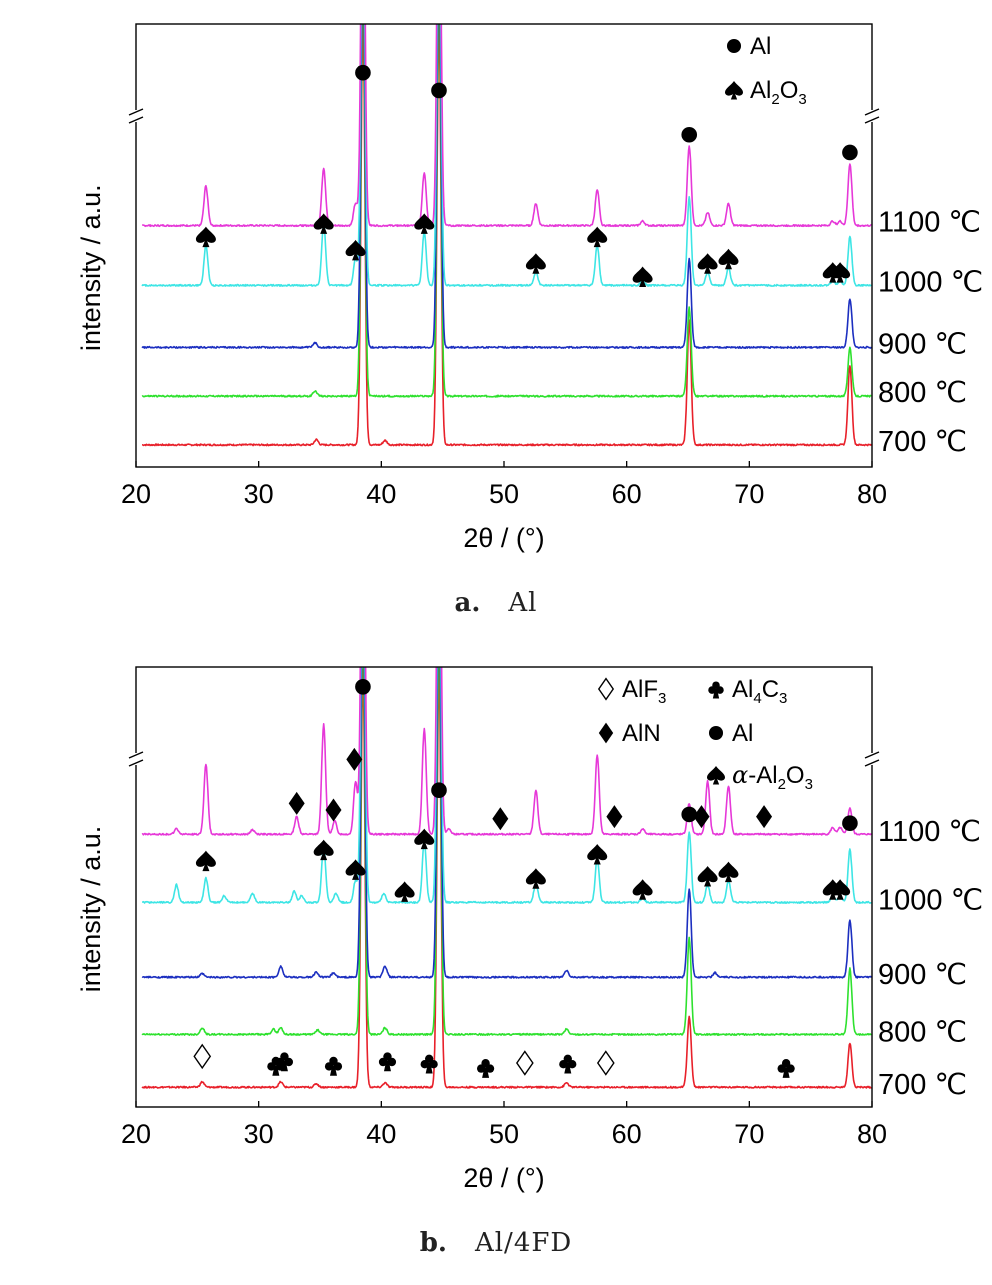  Describe the element at coordinates (747, 691) in the screenshot. I see `legend-item: Al4C3` at that location.